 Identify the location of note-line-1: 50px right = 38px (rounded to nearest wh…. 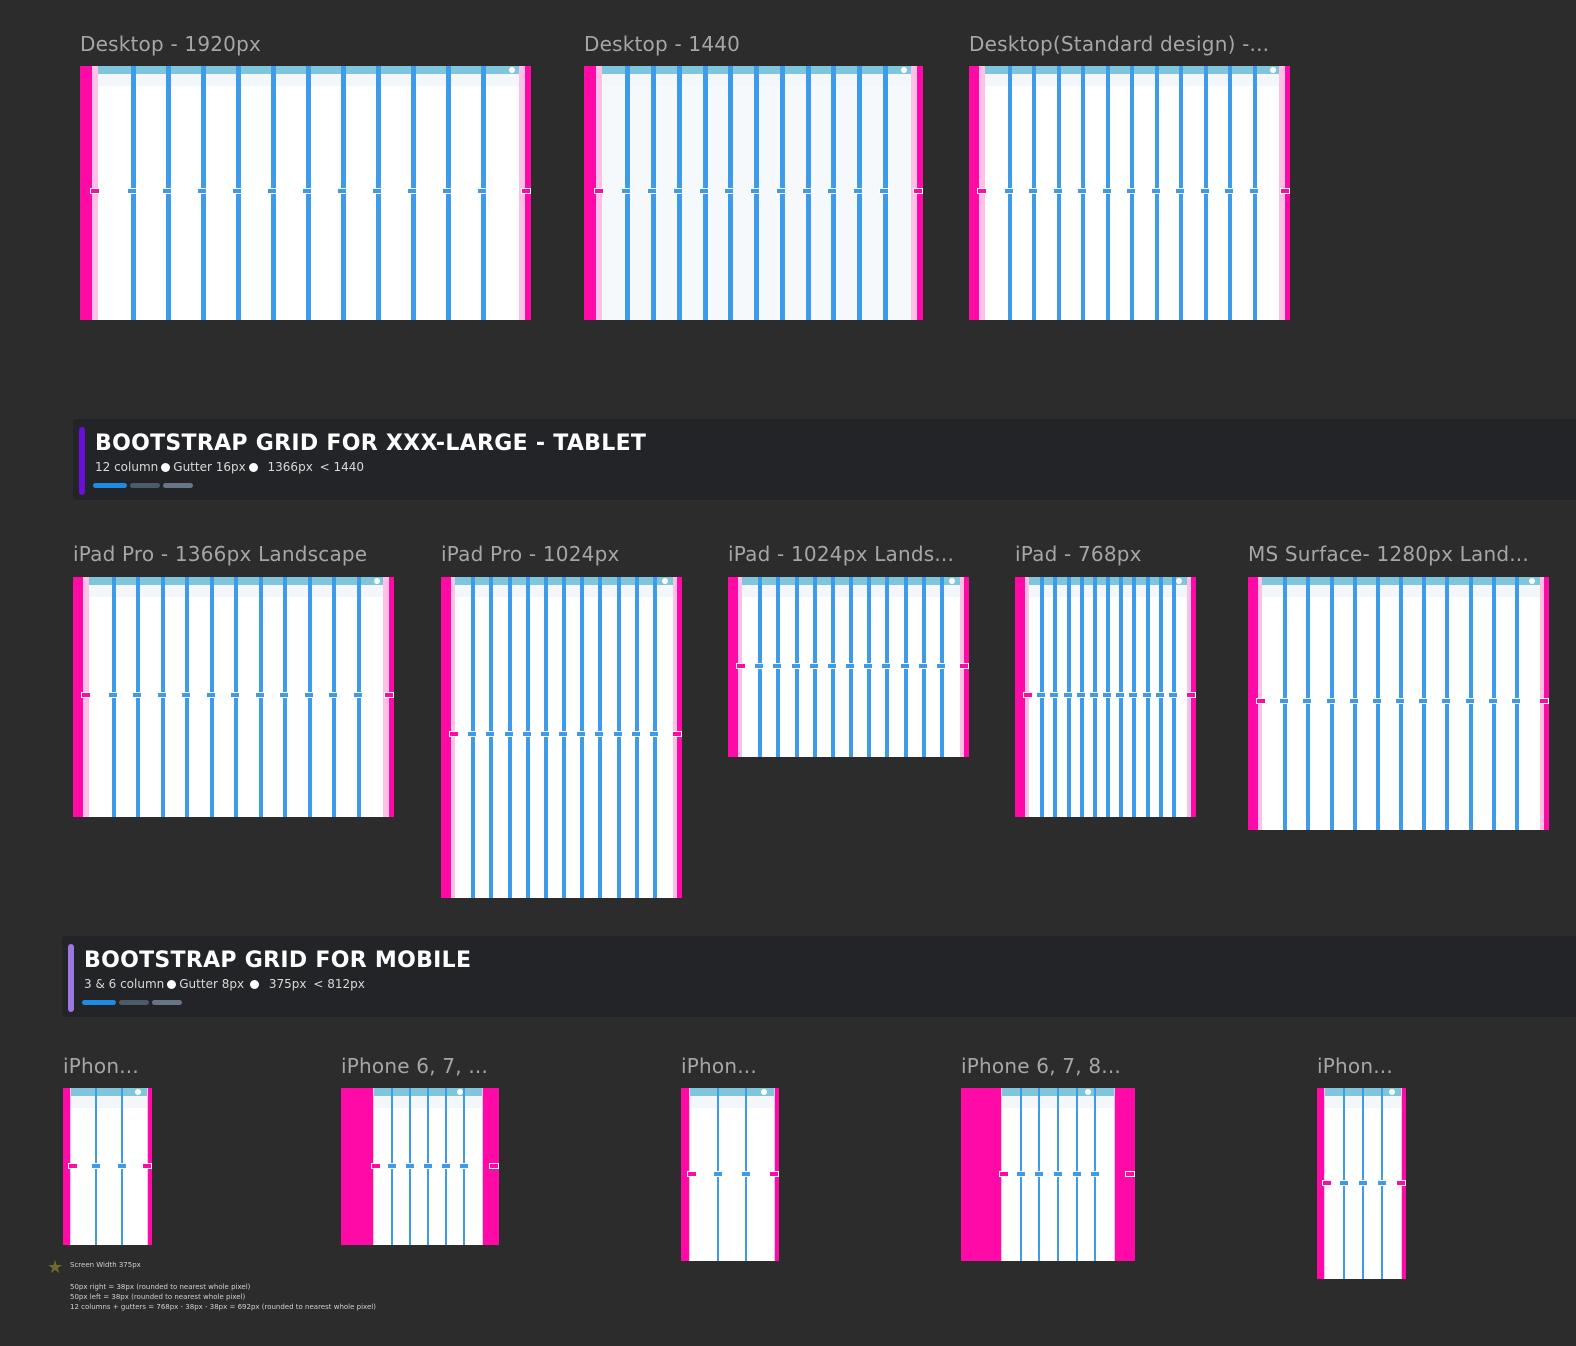
(160, 1287).